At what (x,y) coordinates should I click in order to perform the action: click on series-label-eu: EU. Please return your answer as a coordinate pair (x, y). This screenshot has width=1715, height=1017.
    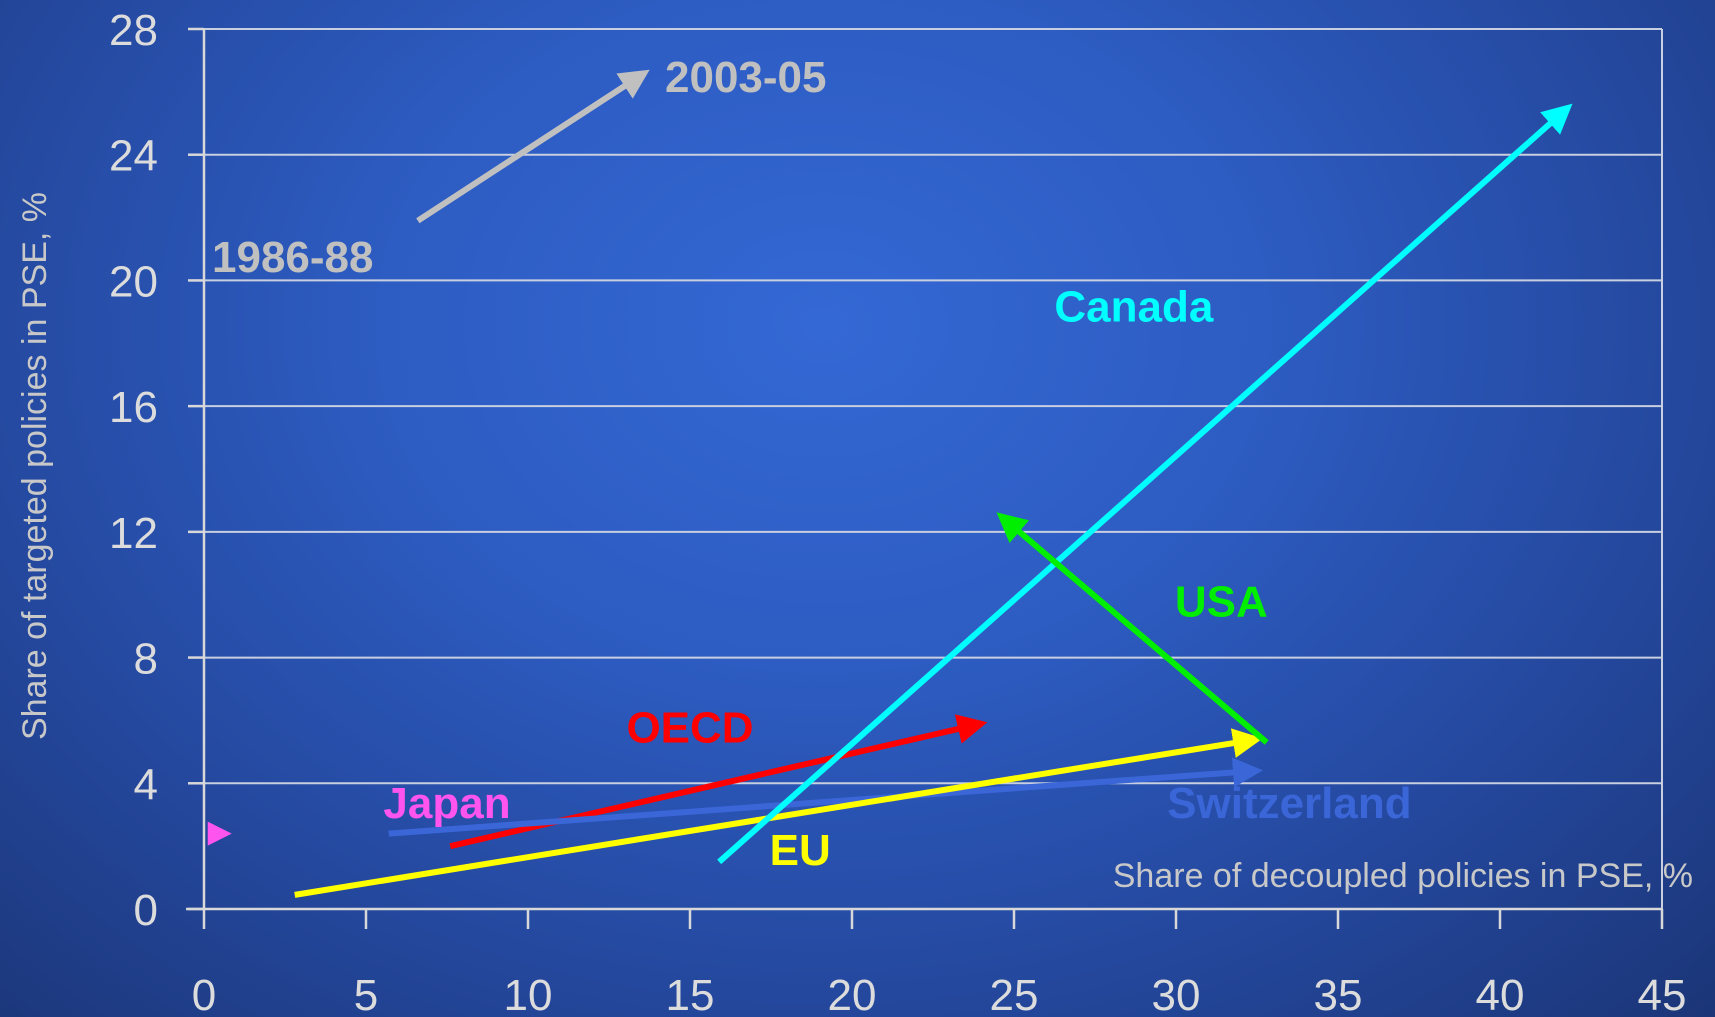
    Looking at the image, I should click on (800, 850).